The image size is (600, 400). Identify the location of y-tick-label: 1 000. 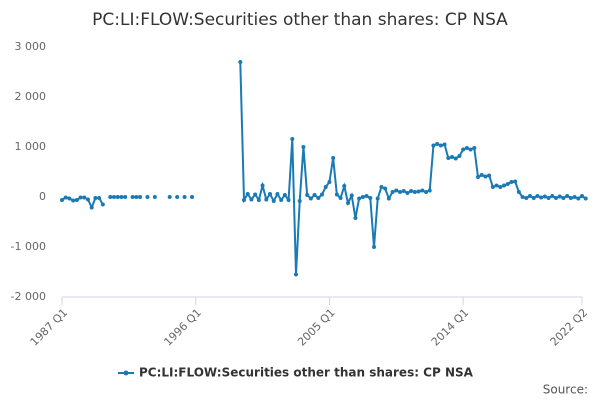
(31, 146).